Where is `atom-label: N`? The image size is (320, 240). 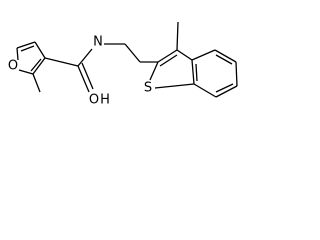 atom-label: N is located at coordinates (98, 42).